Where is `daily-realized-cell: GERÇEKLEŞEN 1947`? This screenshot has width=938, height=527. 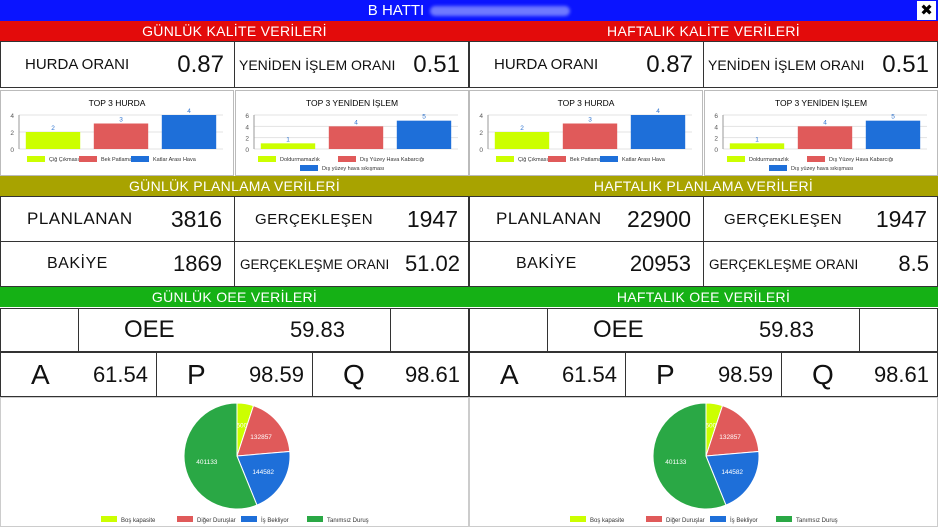 daily-realized-cell: GERÇEKLEŞEN 1947 is located at coordinates (351, 219).